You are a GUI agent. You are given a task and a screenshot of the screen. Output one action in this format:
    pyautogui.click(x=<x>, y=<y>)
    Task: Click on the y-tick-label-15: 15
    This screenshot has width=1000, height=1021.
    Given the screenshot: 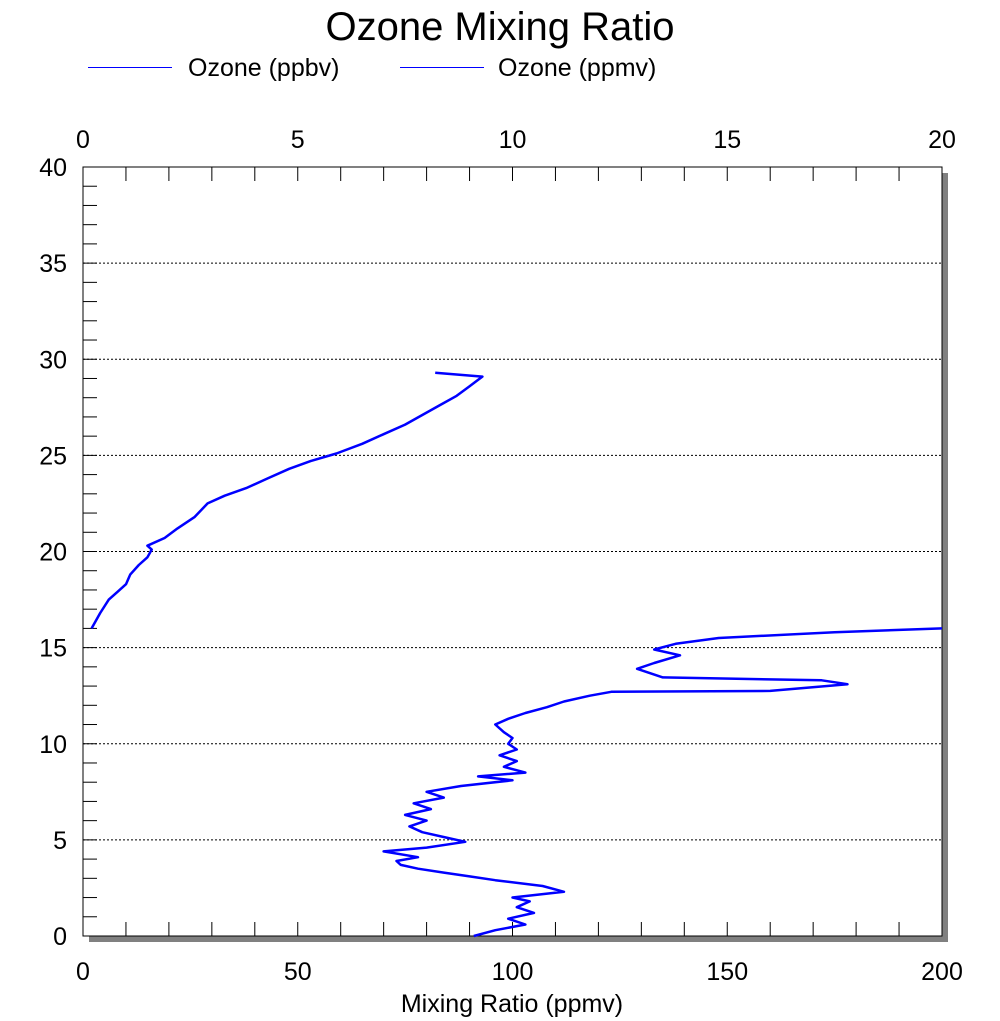 What is the action you would take?
    pyautogui.click(x=53, y=649)
    